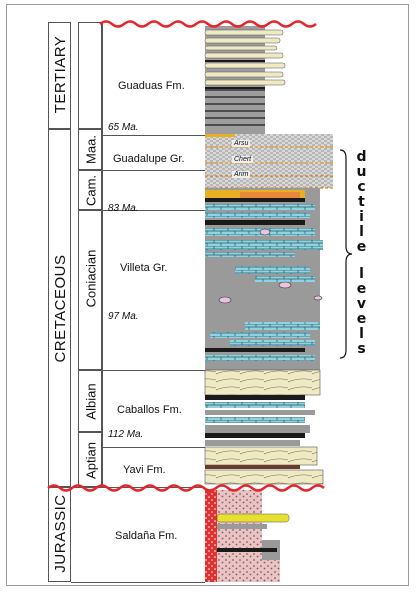 The height and width of the screenshot is (592, 417). I want to click on ductile-brace, so click(346, 254).